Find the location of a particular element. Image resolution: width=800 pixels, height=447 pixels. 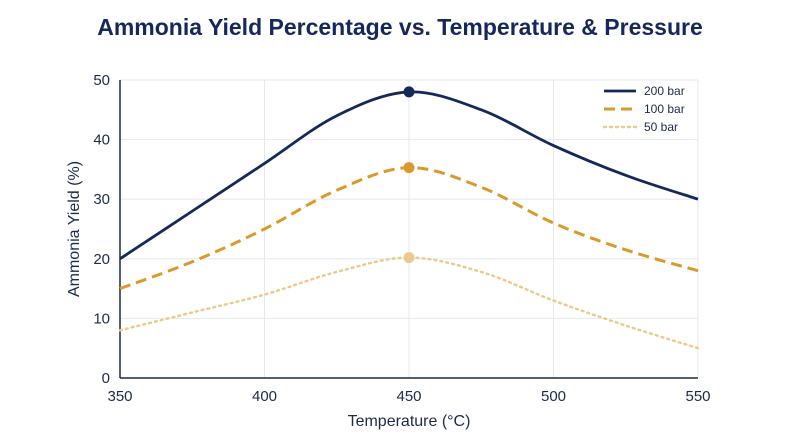

y-tick-label: 40 is located at coordinates (101, 140).